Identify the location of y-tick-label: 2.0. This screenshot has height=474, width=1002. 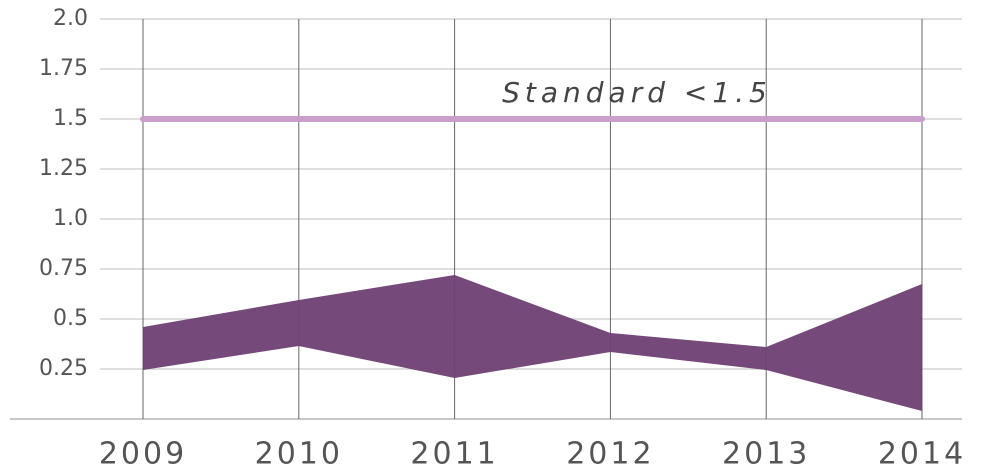
(70, 18).